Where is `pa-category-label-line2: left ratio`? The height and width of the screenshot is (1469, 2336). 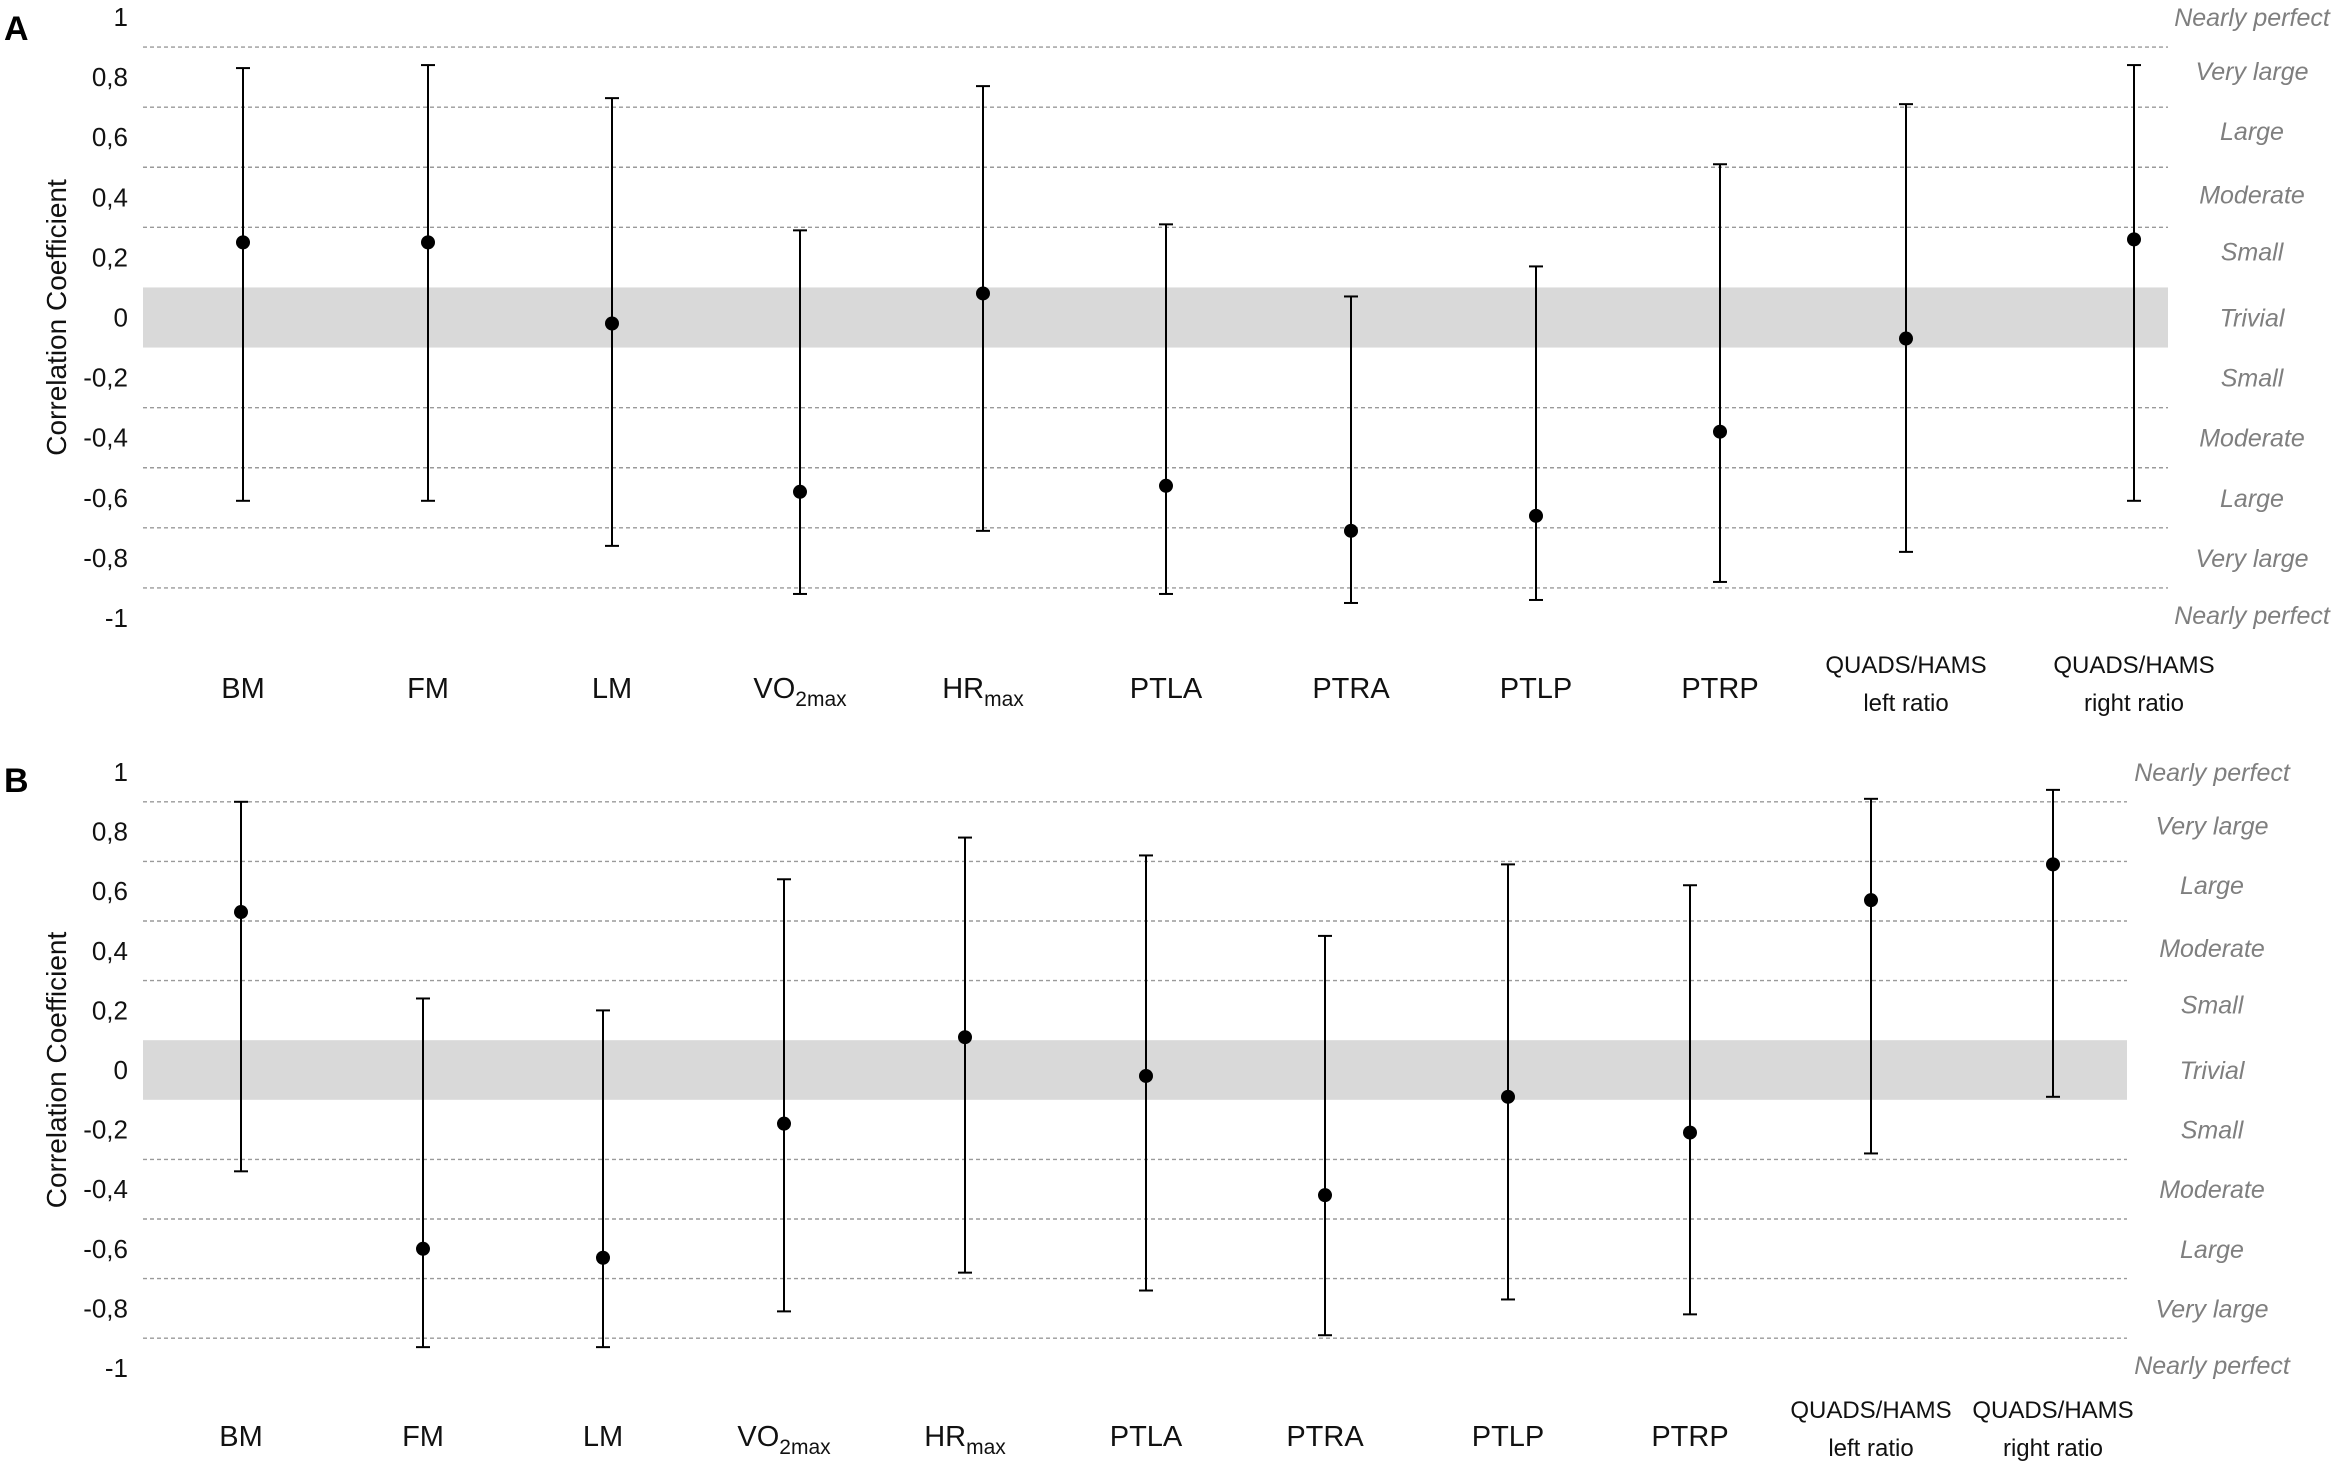 pa-category-label-line2: left ratio is located at coordinates (1905, 703).